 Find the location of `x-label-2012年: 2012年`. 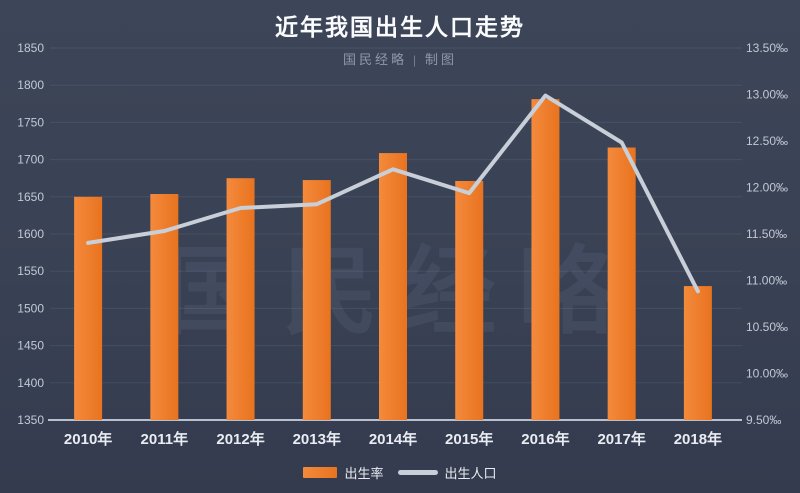

x-label-2012年: 2012年 is located at coordinates (240, 439).